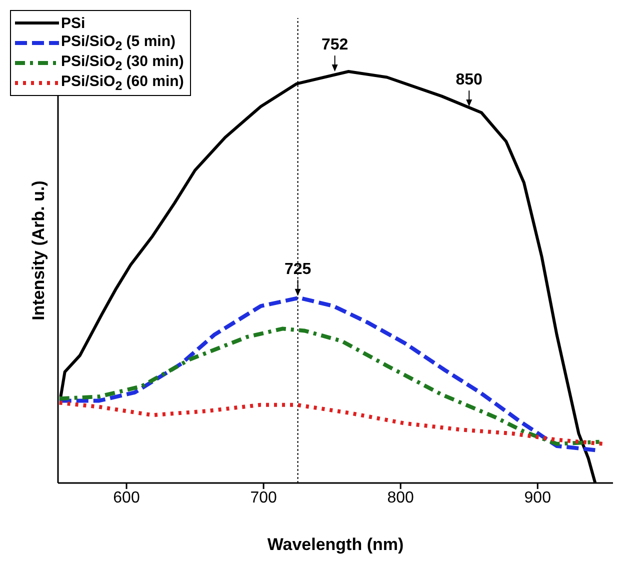 The width and height of the screenshot is (629, 581). I want to click on x-axis-title: Wavelength (nm), so click(335, 544).